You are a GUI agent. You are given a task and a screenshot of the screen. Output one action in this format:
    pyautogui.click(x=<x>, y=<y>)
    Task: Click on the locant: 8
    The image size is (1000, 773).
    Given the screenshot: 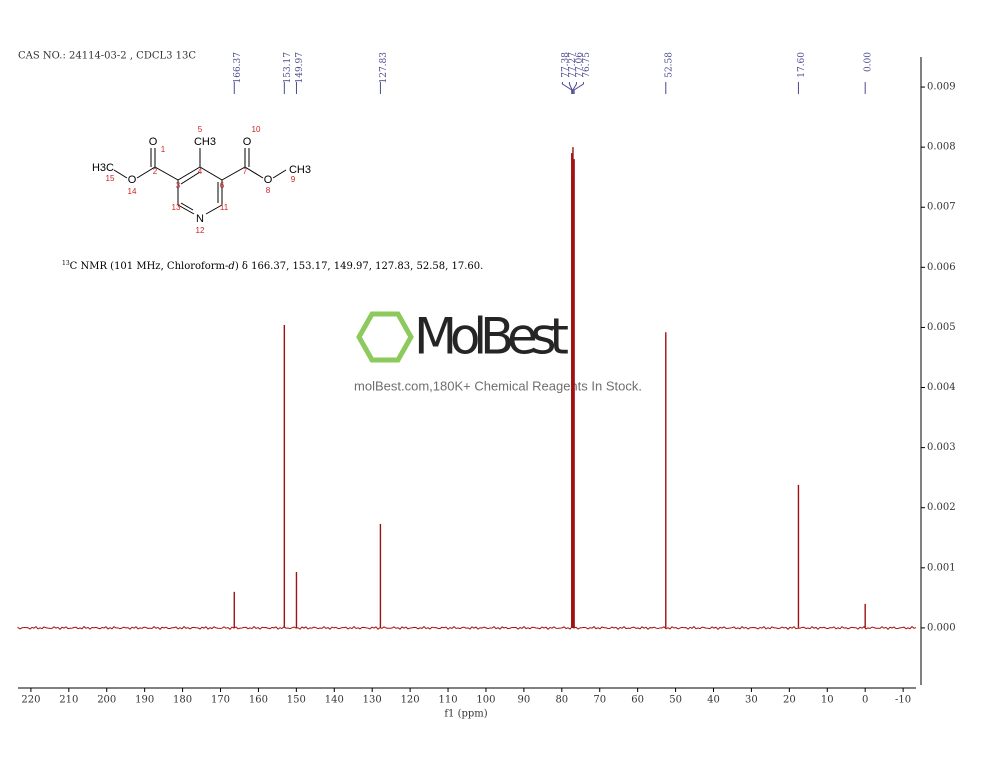 What is the action you would take?
    pyautogui.click(x=268, y=190)
    